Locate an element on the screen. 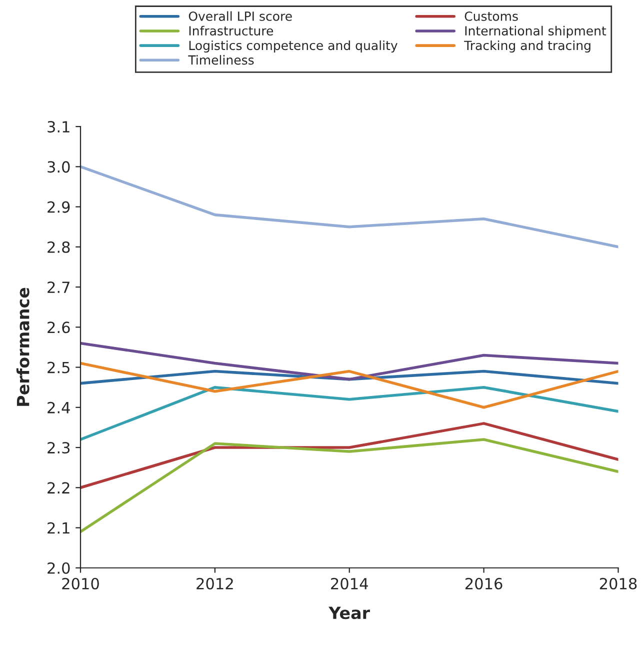 The height and width of the screenshot is (649, 644). y-tick-label: 2.2 is located at coordinates (59, 488).